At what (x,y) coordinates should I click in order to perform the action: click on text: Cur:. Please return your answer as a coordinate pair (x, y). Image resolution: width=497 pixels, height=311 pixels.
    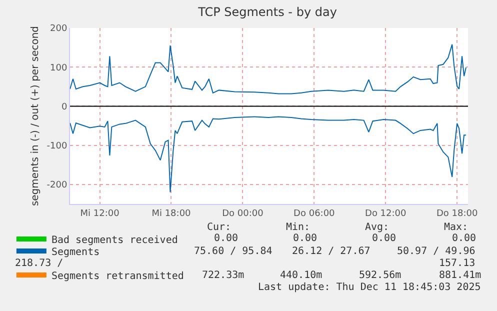
    Looking at the image, I should click on (219, 227).